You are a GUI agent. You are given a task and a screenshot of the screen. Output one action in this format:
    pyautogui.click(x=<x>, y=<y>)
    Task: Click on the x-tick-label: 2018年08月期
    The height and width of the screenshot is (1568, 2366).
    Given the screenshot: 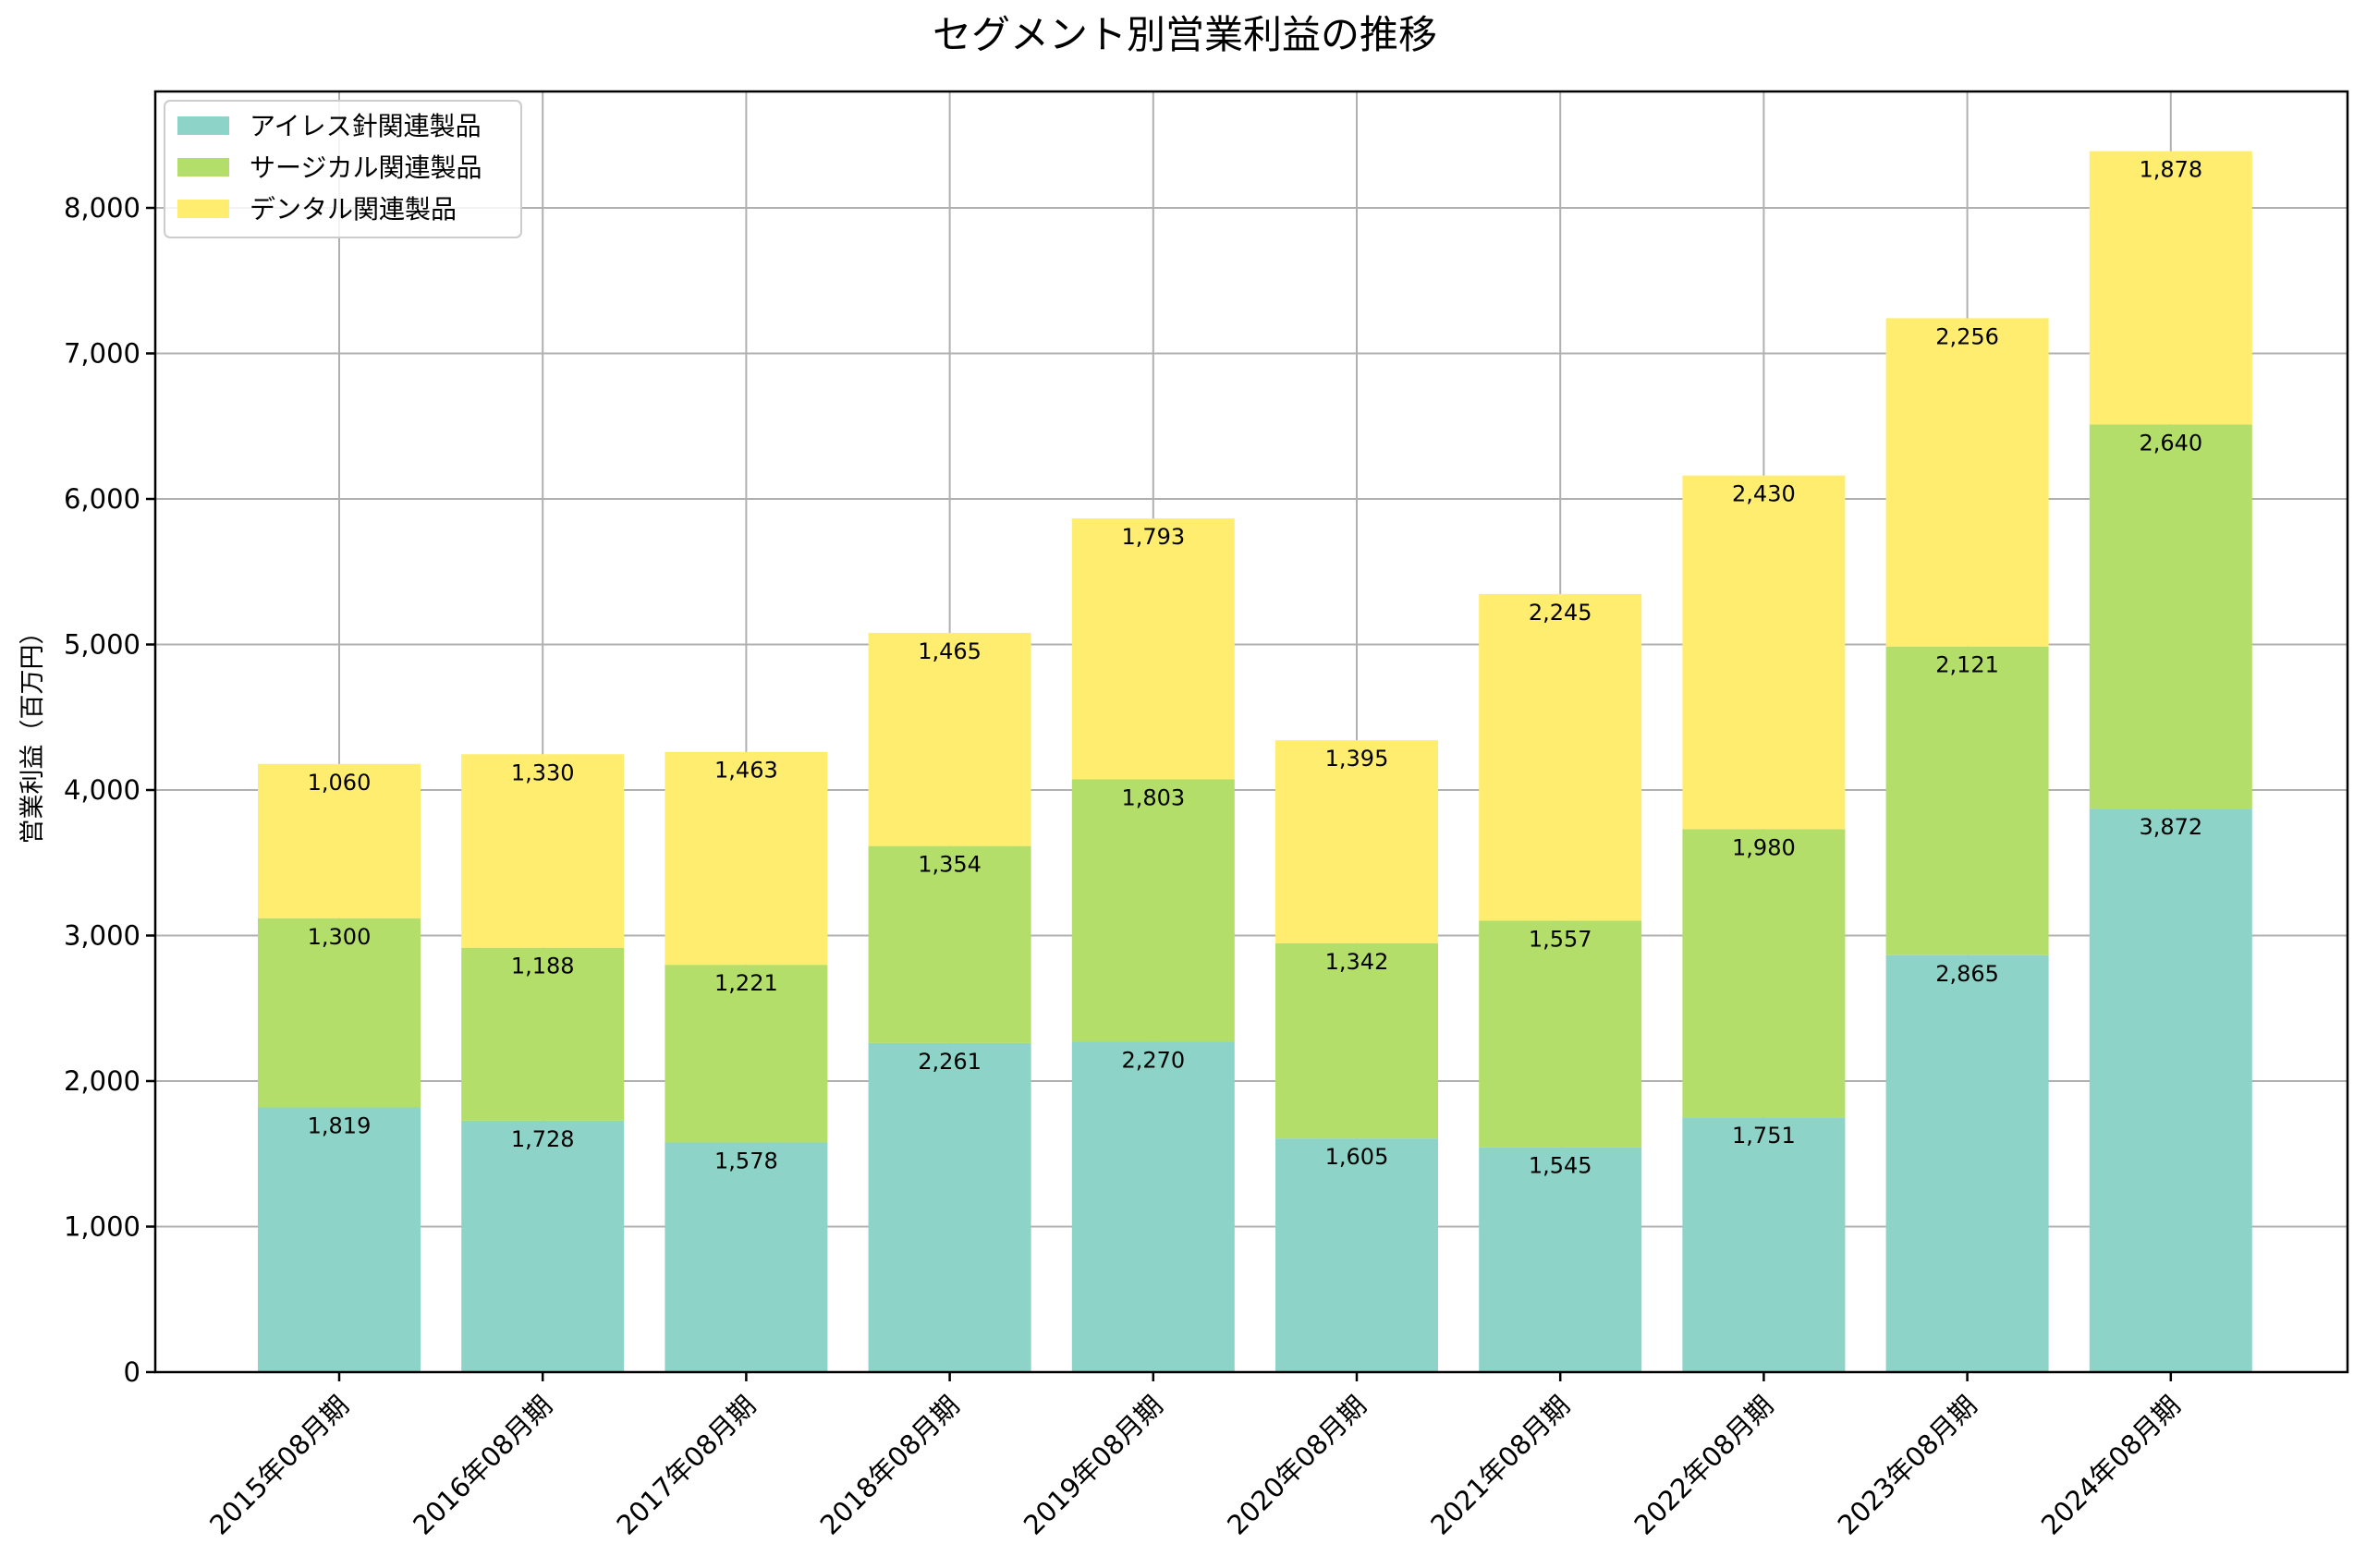 What is the action you would take?
    pyautogui.click(x=890, y=1465)
    